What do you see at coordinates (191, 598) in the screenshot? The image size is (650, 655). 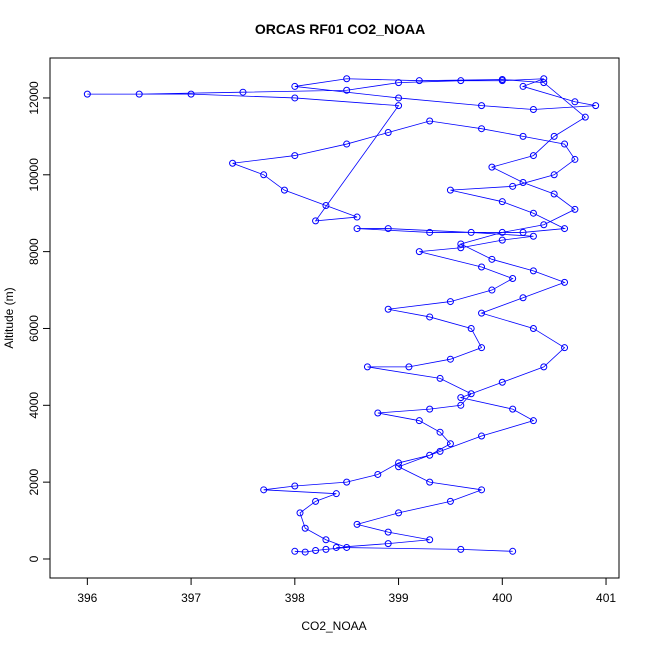 I see `x-tick-label: 397` at bounding box center [191, 598].